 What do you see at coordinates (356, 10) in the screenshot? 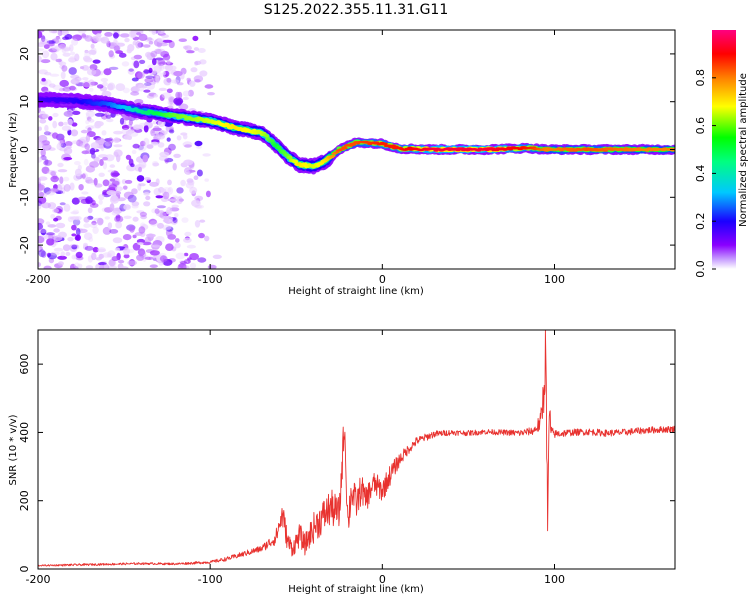
I see `figure-title: S125.2022.355.11.31.G11` at bounding box center [356, 10].